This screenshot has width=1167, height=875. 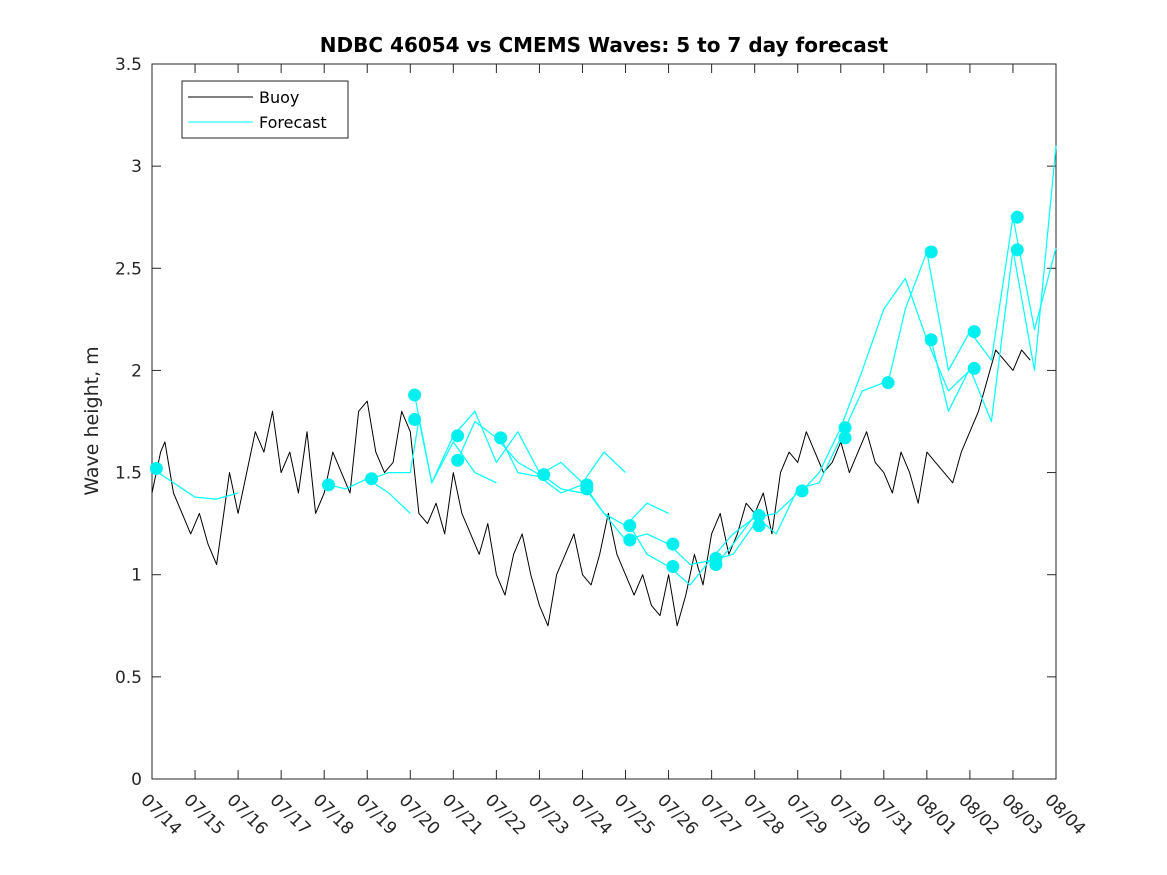 I want to click on x-tick-label: 07/30, so click(x=849, y=814).